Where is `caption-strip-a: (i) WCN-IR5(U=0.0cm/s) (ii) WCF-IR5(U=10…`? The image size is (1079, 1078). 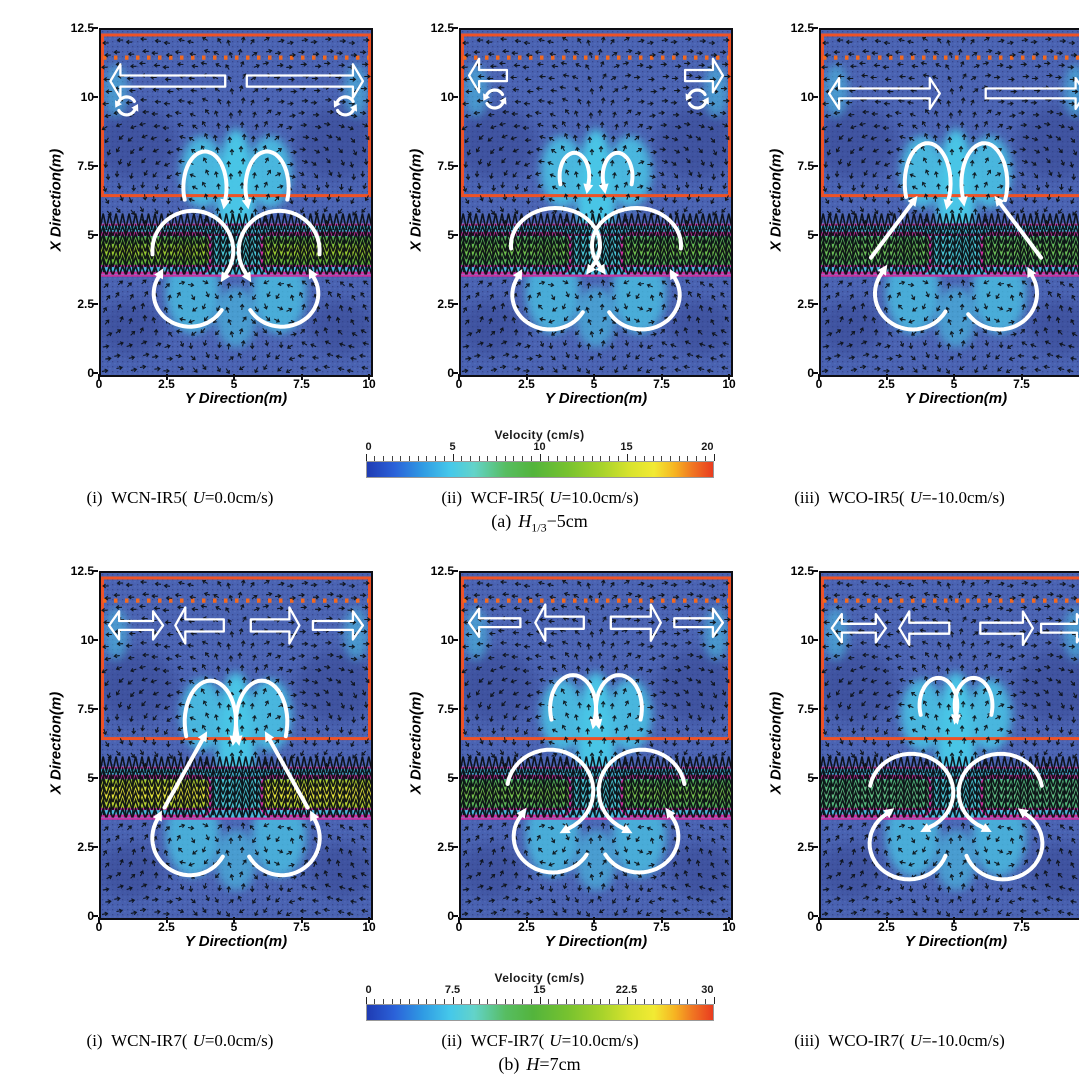
caption-strip-a: (i) WCN-IR5(U=0.0cm/s) (ii) WCF-IR5(U=10… is located at coordinates (539, 498).